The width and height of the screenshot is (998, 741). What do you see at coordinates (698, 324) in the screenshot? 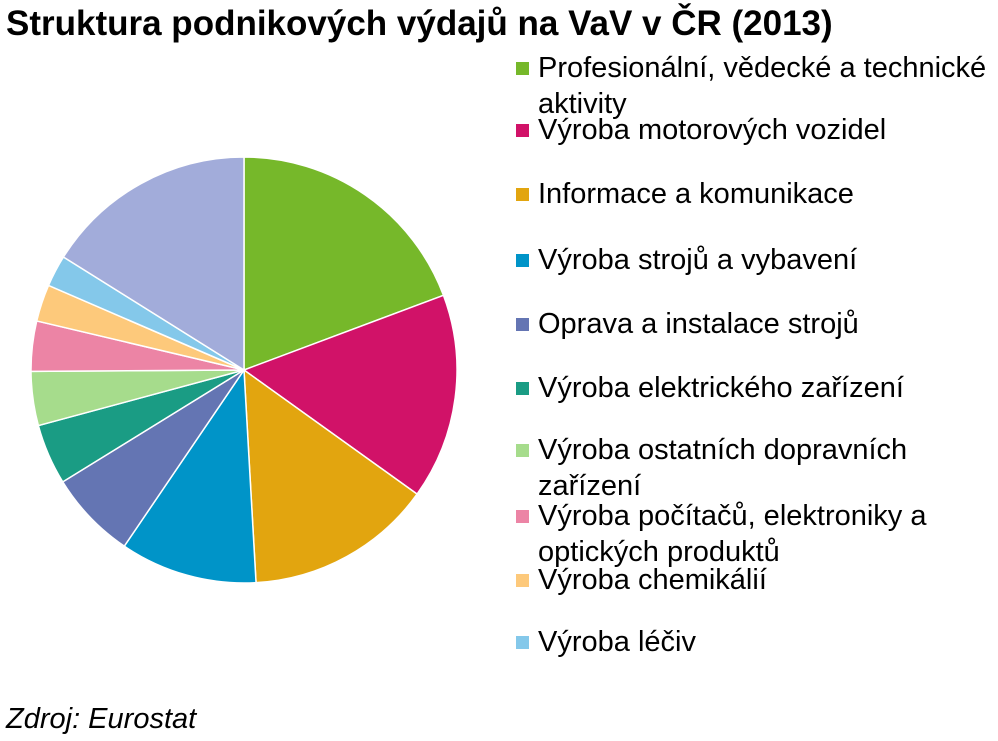
I see `legend-label: Oprava a instalace strojů` at bounding box center [698, 324].